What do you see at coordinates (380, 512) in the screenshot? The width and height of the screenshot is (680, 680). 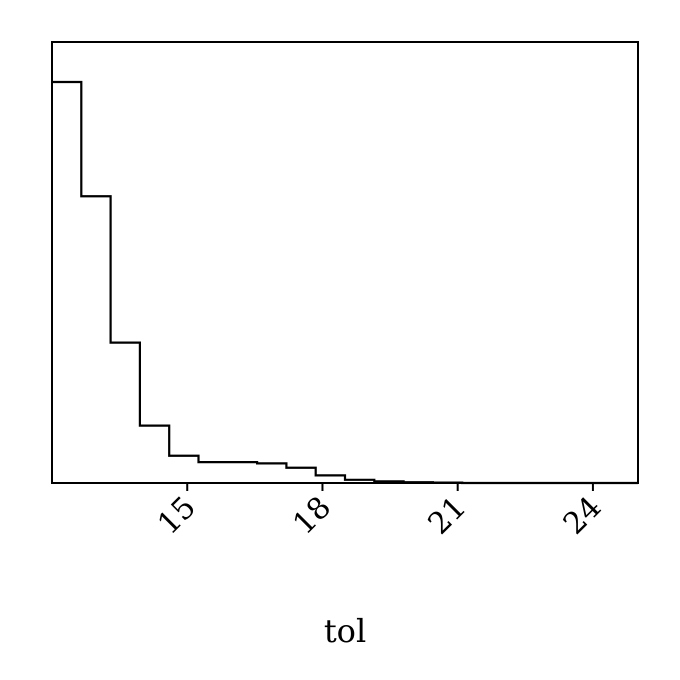 I see `x-axis-ticks: 15 18 21 24` at bounding box center [380, 512].